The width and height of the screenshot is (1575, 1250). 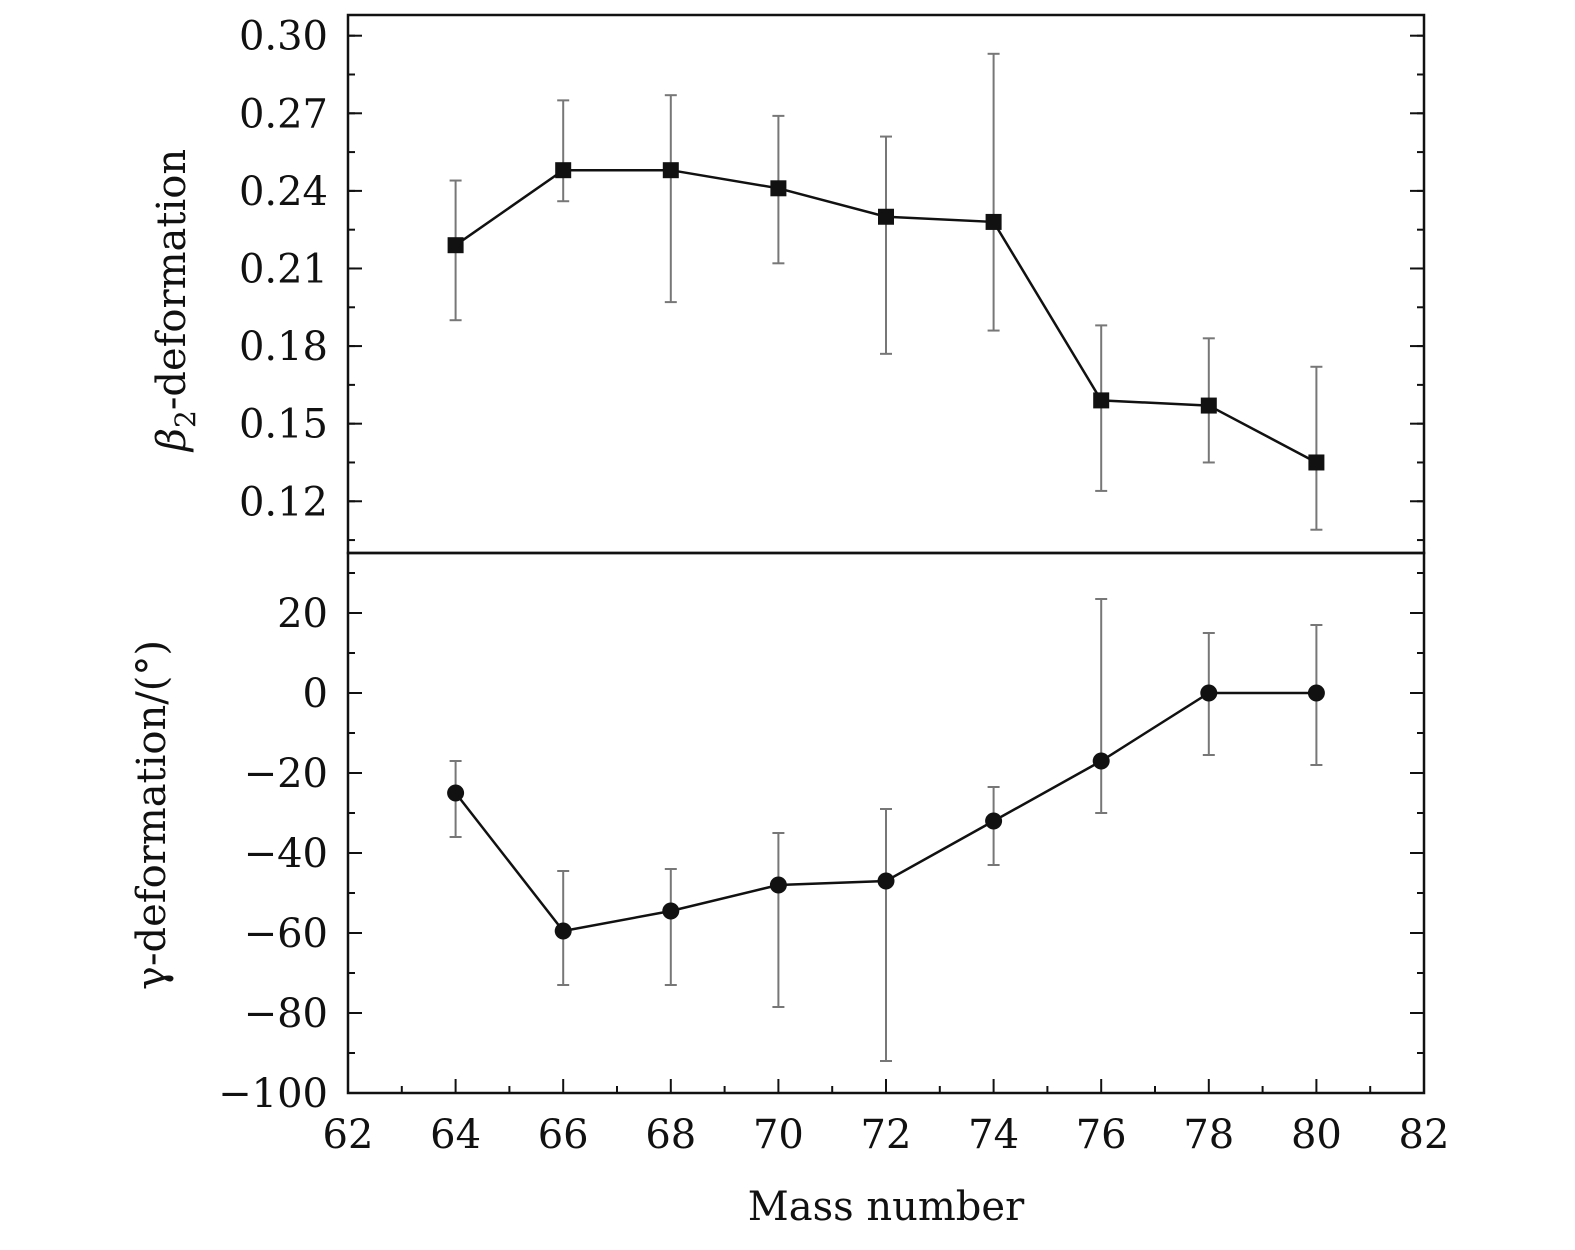 I want to click on top-ytick-label: 0.18, so click(x=283, y=347).